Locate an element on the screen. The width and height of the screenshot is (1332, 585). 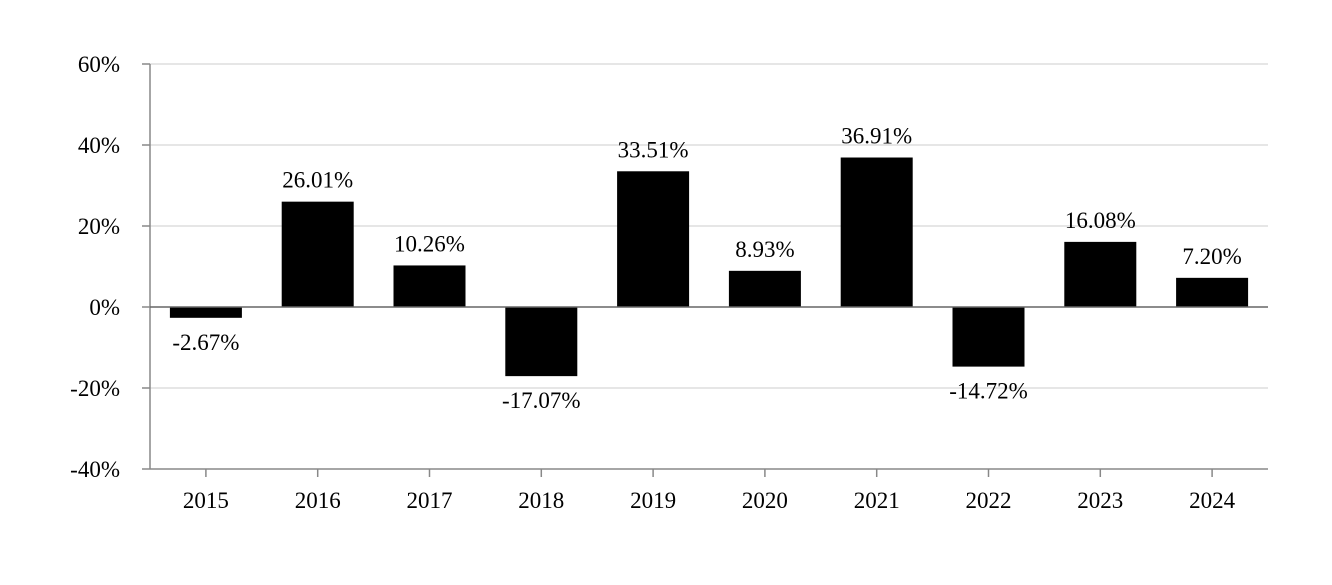
bar-2019 is located at coordinates (653, 239).